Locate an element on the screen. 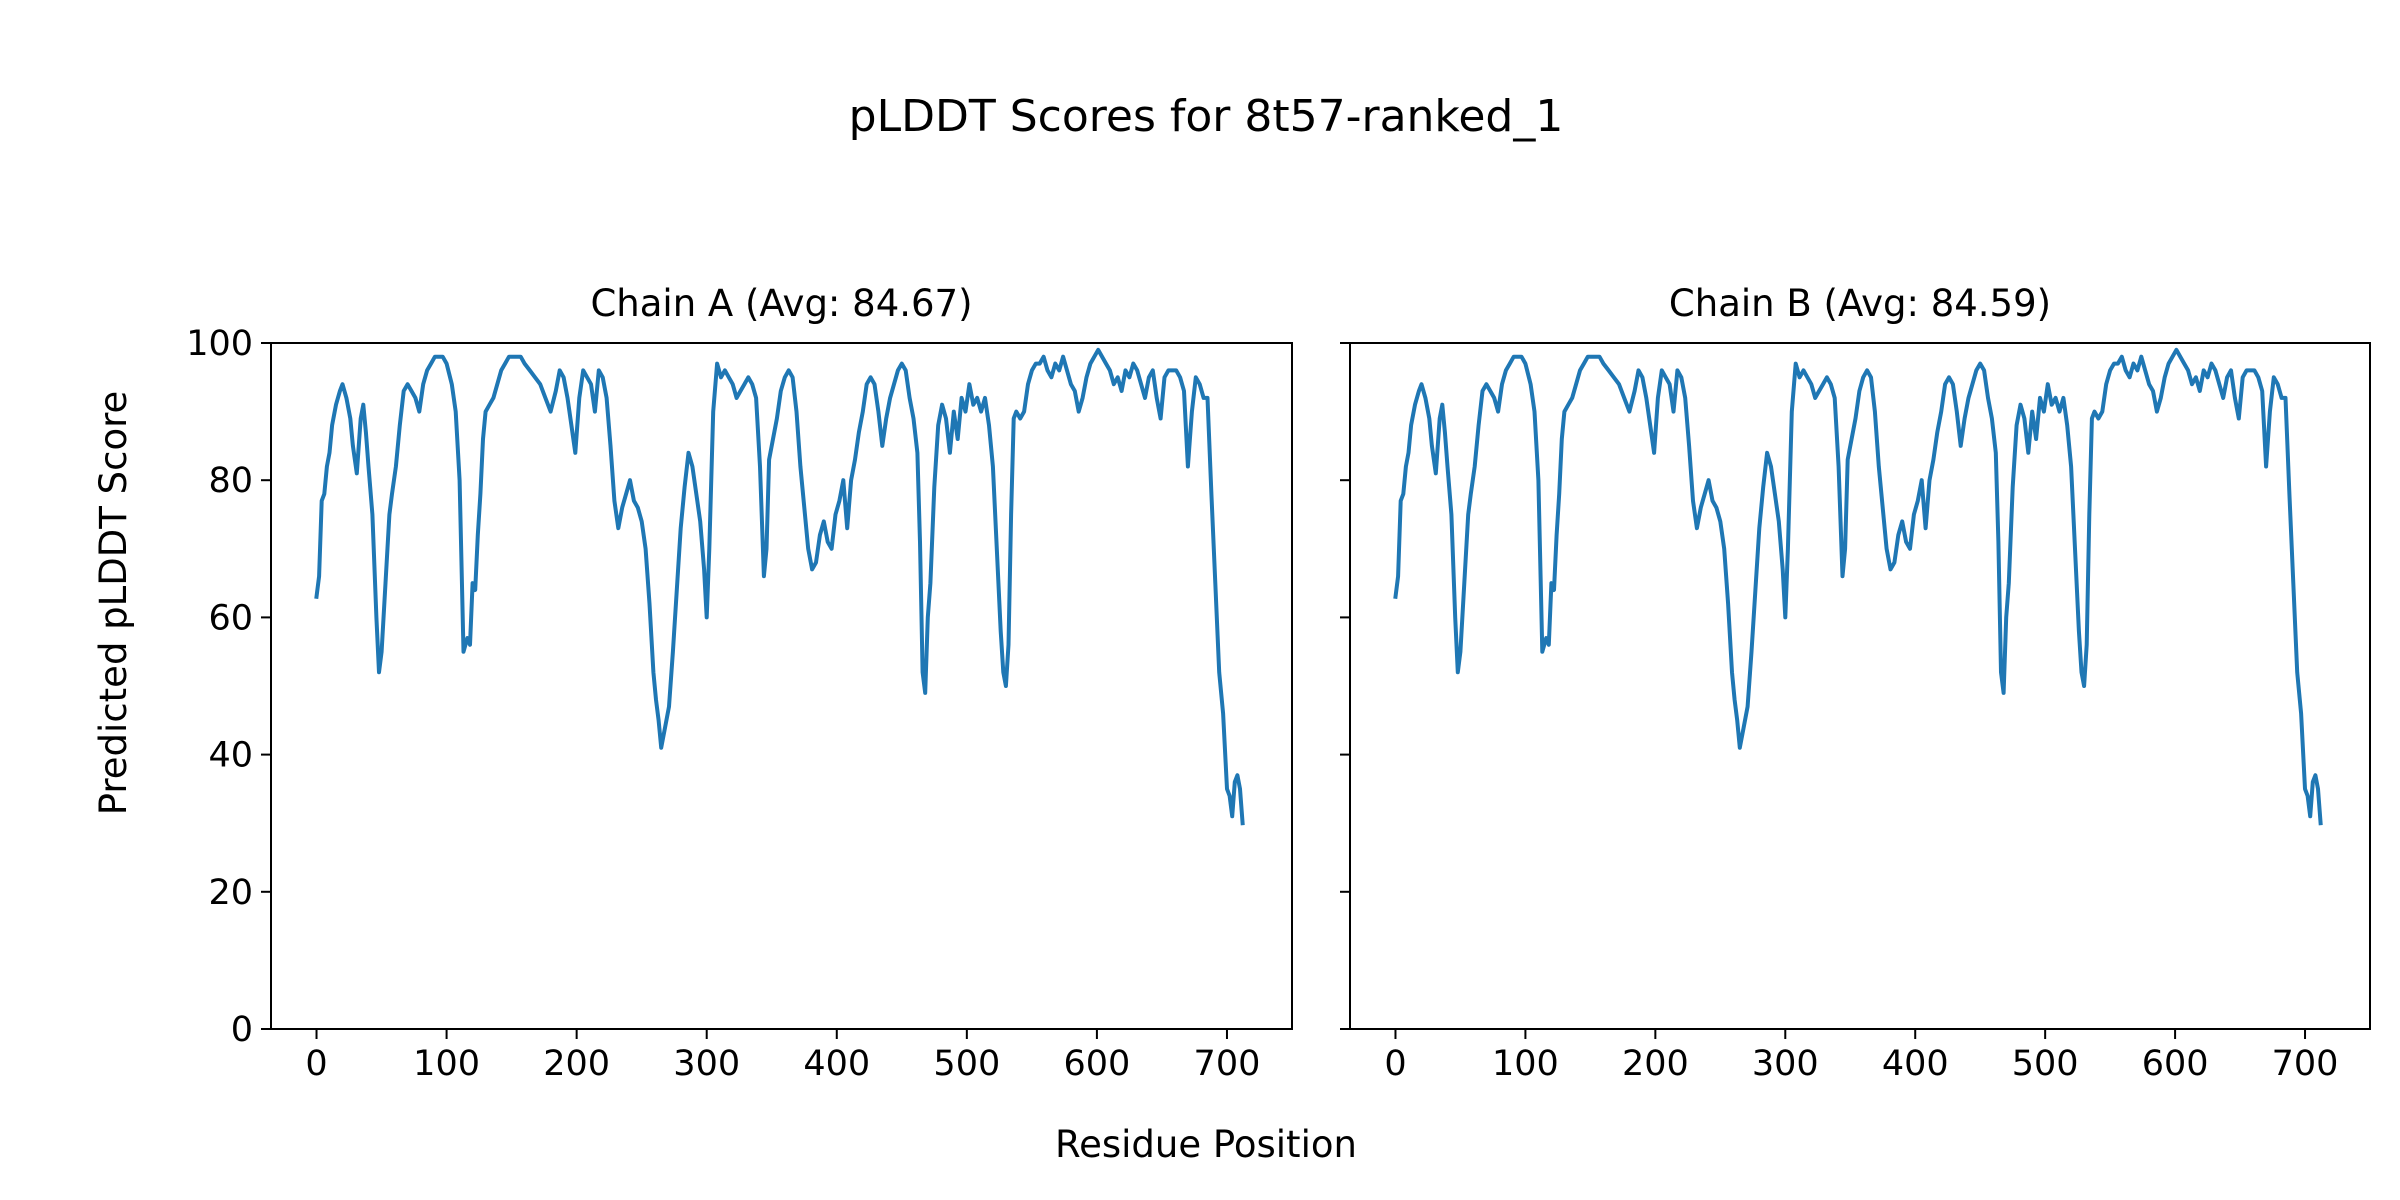 The image size is (2400, 1200). y-tick-label: 80 is located at coordinates (230, 481).